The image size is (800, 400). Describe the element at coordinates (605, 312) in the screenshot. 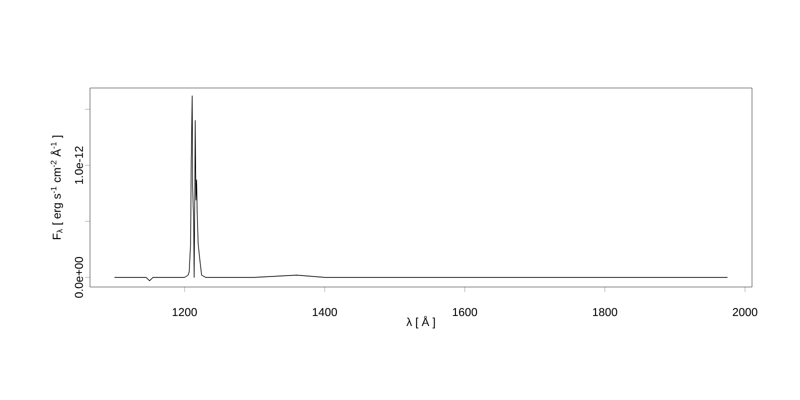

I see `x-tick-label: 1800` at that location.